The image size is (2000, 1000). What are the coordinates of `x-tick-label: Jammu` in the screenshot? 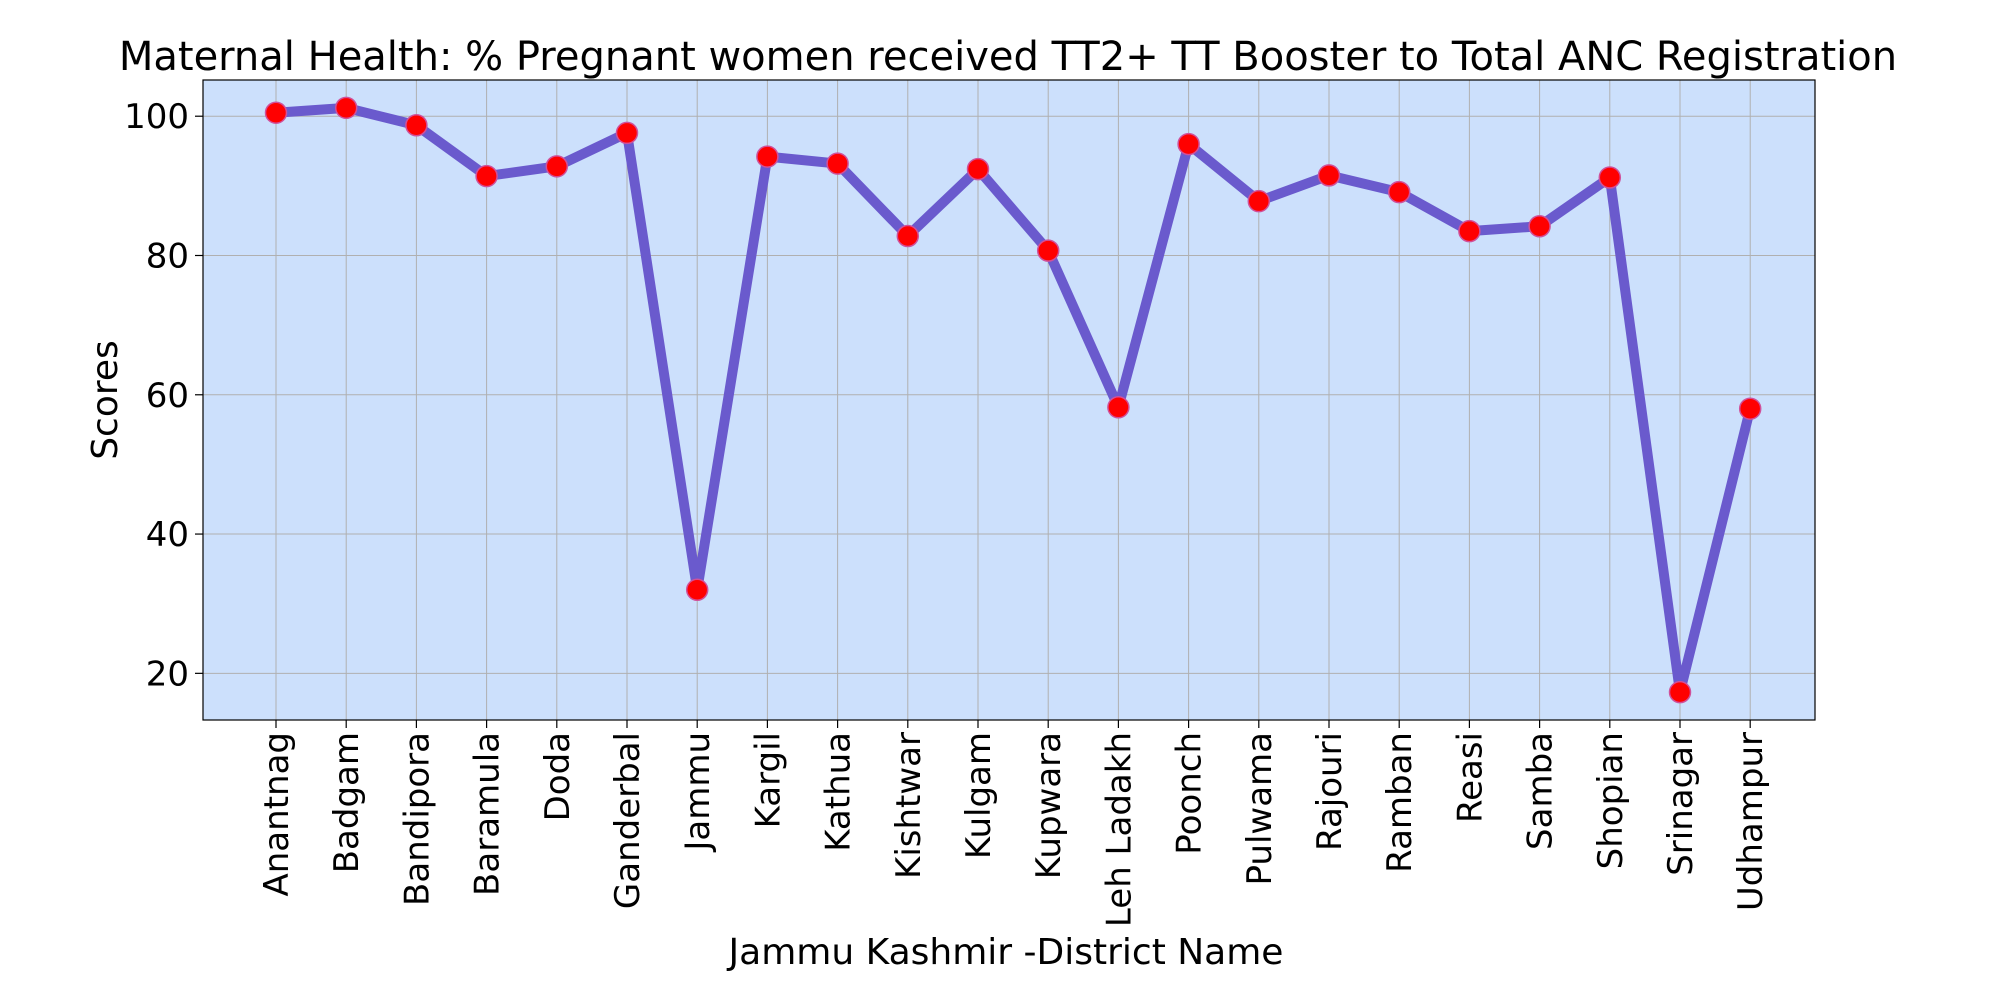 It's located at (698, 792).